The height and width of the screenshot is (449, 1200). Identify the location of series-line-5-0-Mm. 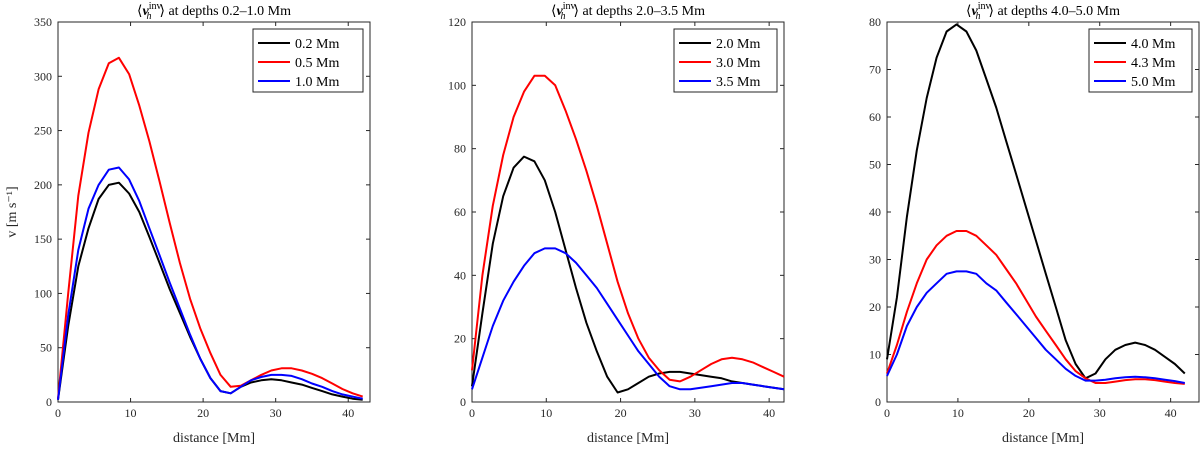
(1035, 327).